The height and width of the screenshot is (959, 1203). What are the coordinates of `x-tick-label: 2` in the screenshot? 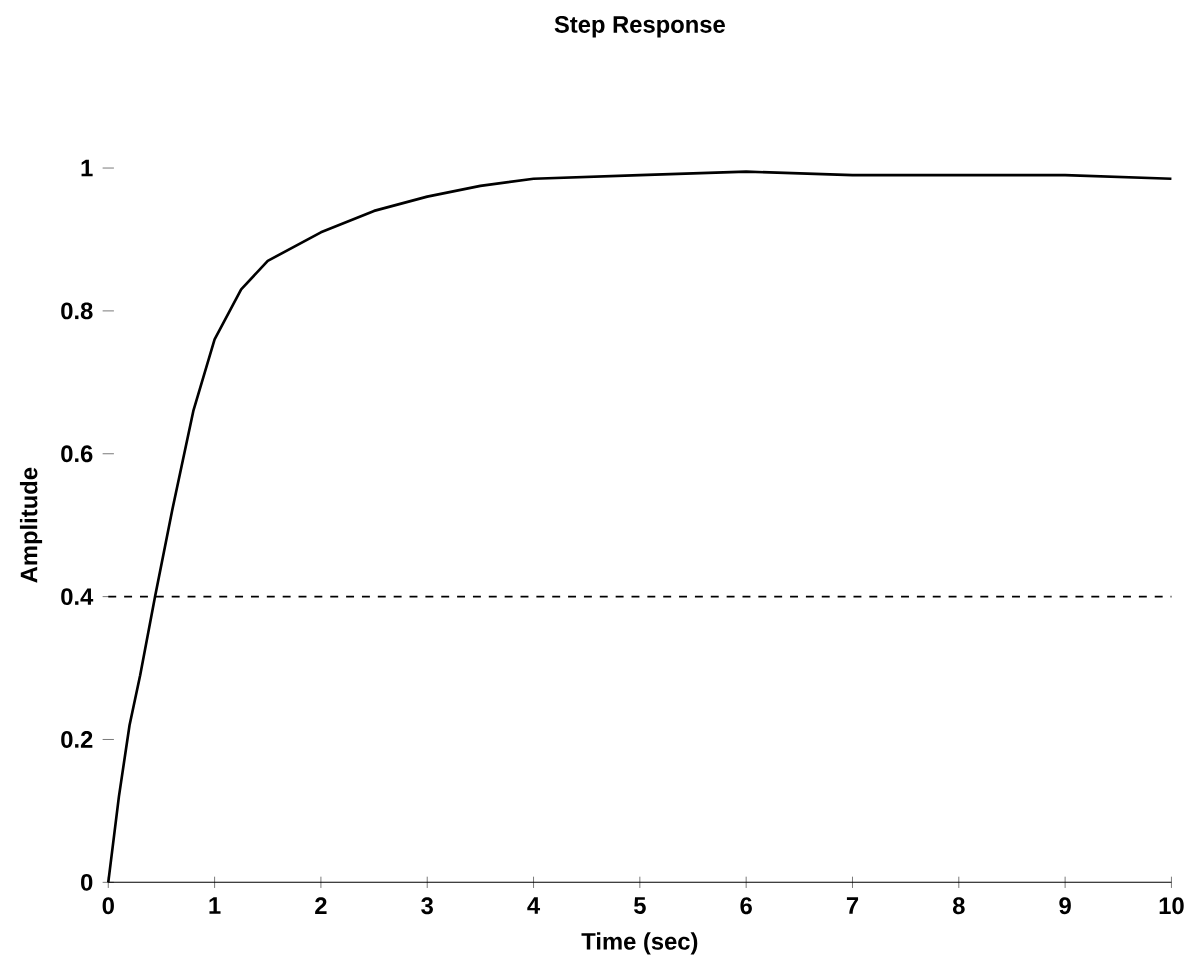 It's located at (321, 905).